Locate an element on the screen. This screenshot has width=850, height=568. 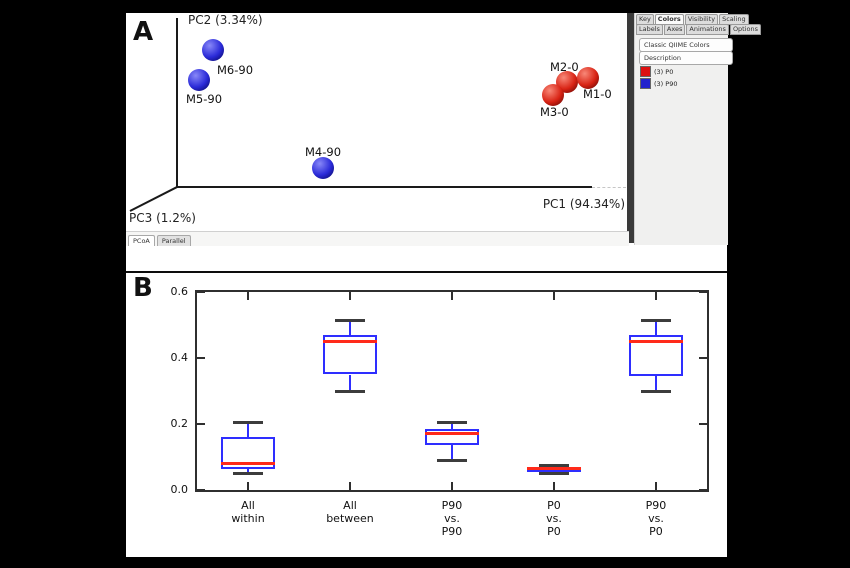
color-scheme-dropdown: Classic QIIME Colors is located at coordinates (686, 45).